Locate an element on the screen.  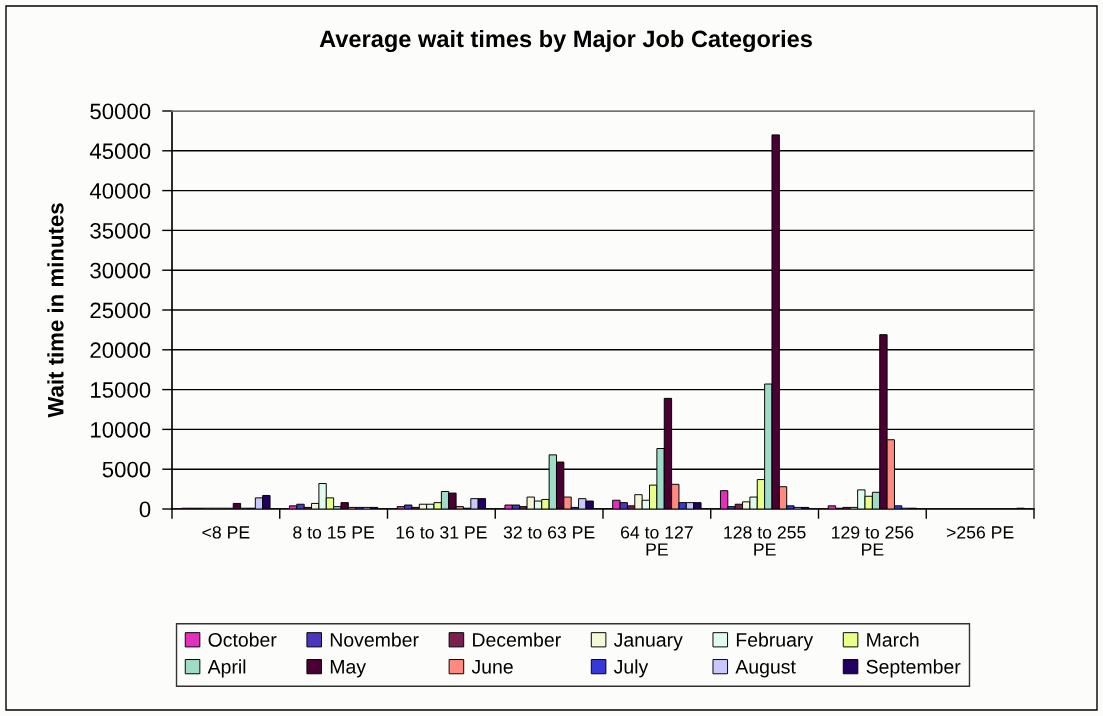
x-tick-label: 32 to 63 PE is located at coordinates (549, 532).